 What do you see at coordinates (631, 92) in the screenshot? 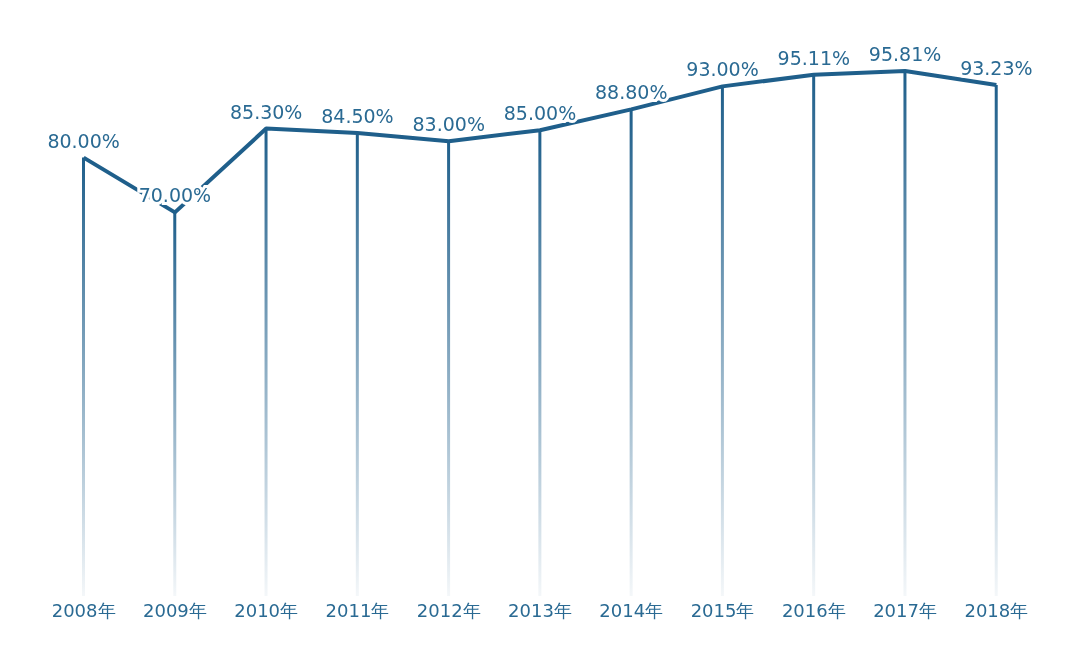
I see `data-label: 88.80%` at bounding box center [631, 92].